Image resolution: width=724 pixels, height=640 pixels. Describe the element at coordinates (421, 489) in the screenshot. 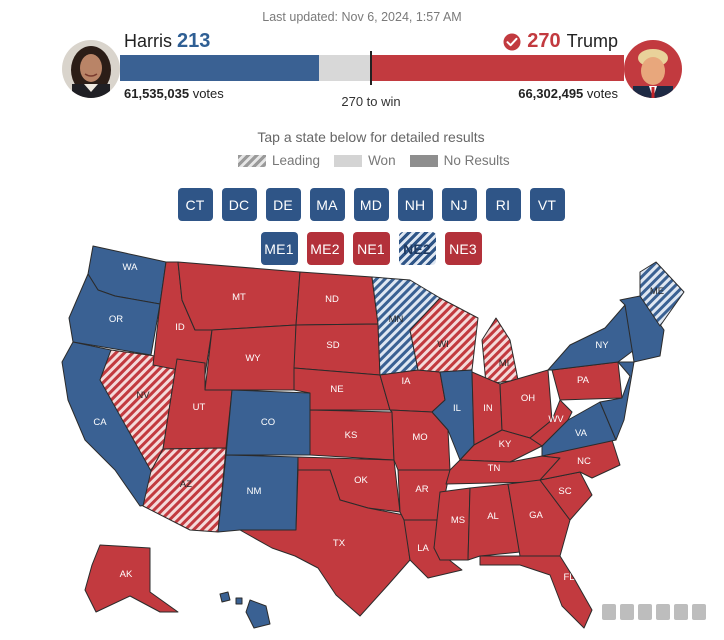

I see `state-label-ar: AR` at that location.